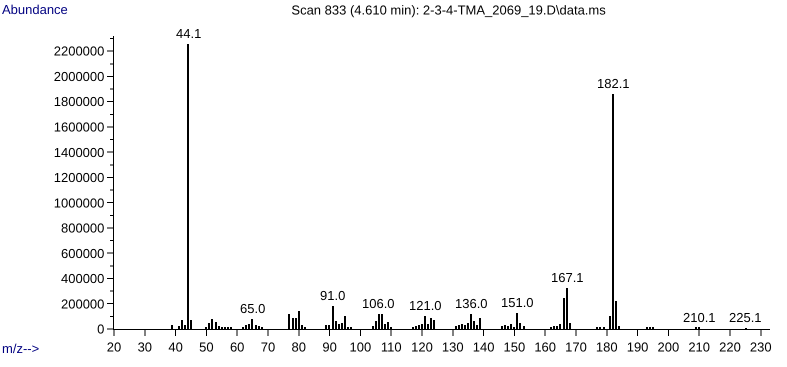  What do you see at coordinates (471, 303) in the screenshot?
I see `annotation: 136.0` at bounding box center [471, 303].